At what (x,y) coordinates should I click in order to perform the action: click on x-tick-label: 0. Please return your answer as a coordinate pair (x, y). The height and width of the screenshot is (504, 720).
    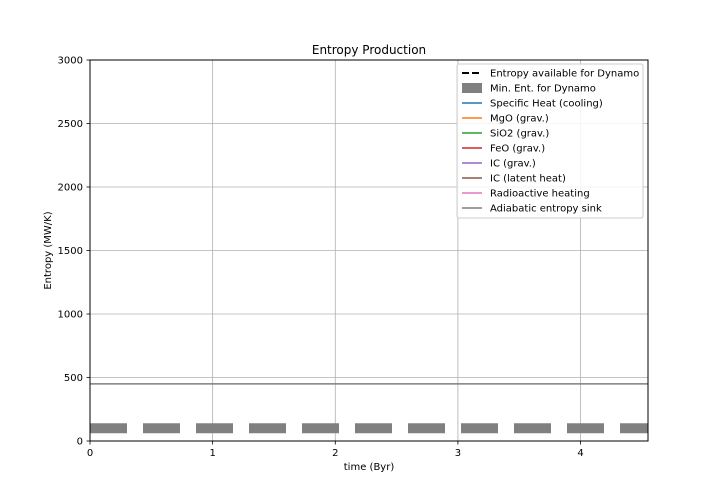
    Looking at the image, I should click on (90, 453).